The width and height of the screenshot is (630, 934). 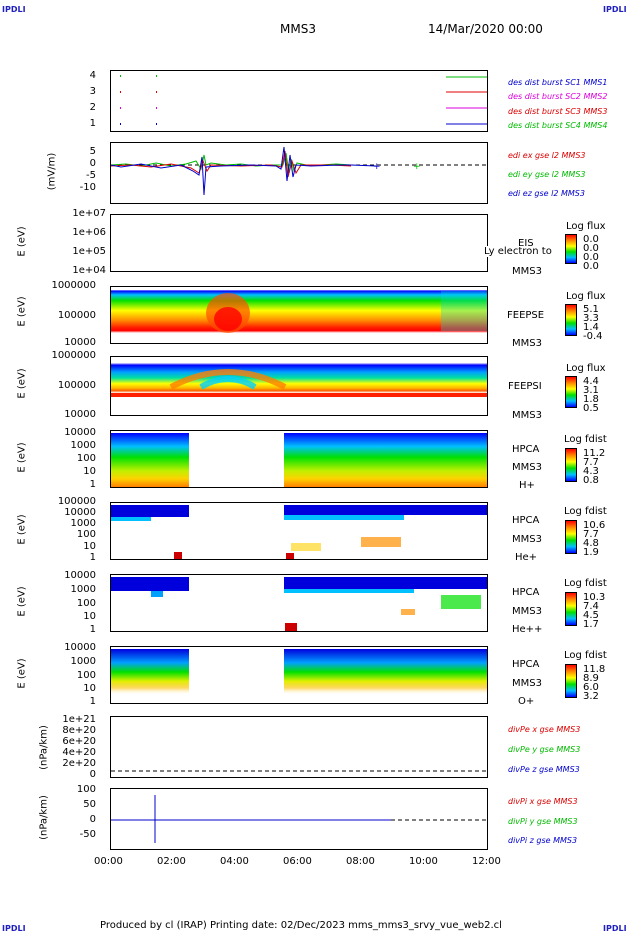 I want to click on divpe-plot, so click(x=299, y=771).